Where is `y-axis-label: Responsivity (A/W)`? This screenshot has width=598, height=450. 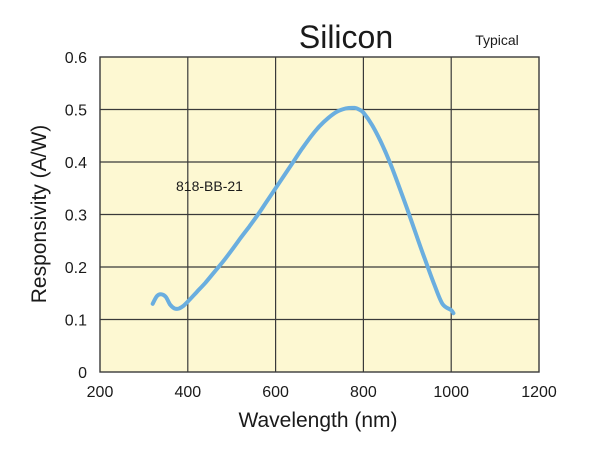
y-axis-label: Responsivity (A/W) is located at coordinates (39, 214).